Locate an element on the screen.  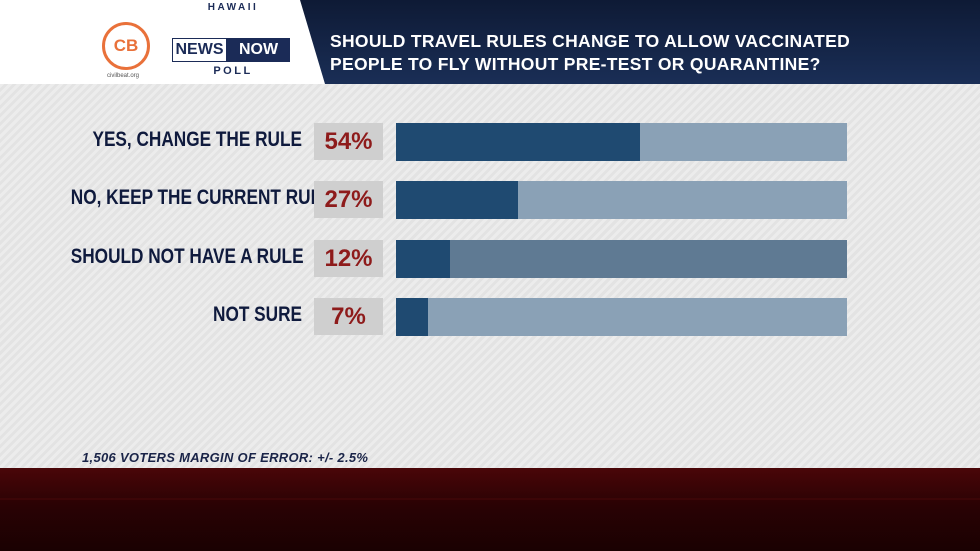
percent-label: 27% is located at coordinates (348, 199).